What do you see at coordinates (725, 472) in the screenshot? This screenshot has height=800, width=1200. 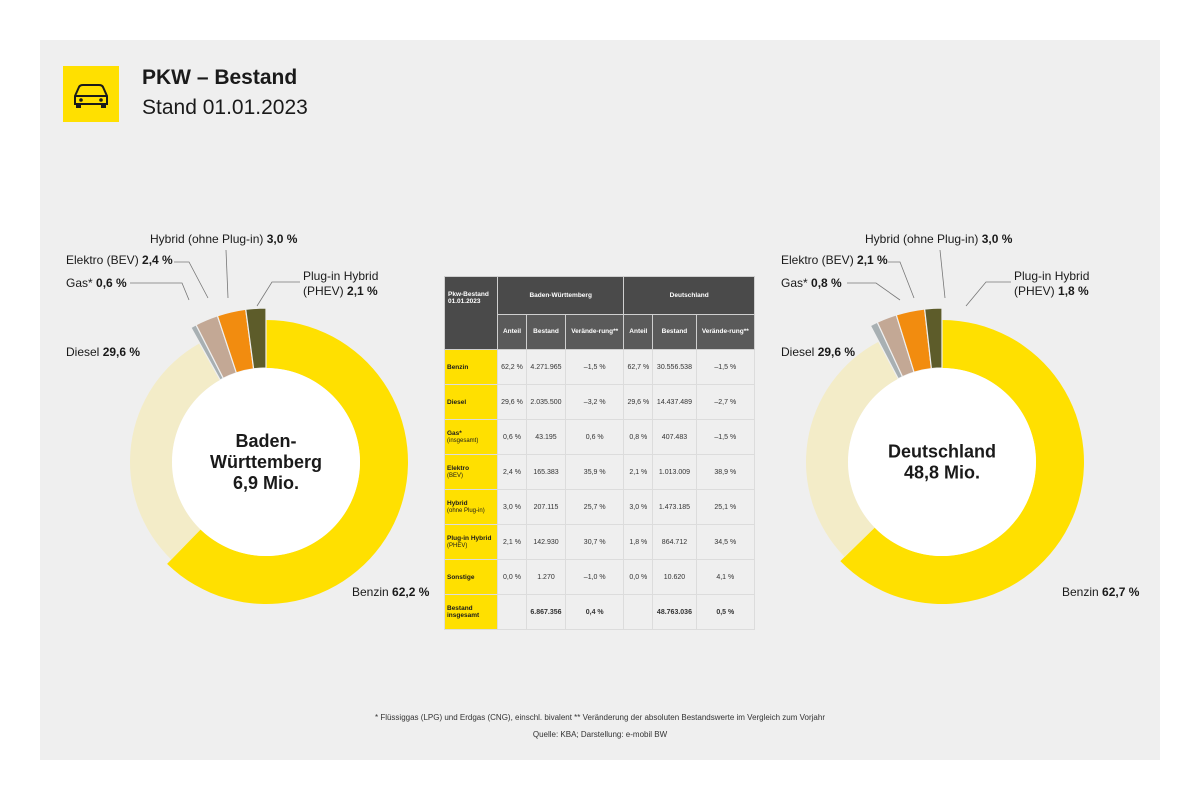 I see `table-cell: 38,9 %` at bounding box center [725, 472].